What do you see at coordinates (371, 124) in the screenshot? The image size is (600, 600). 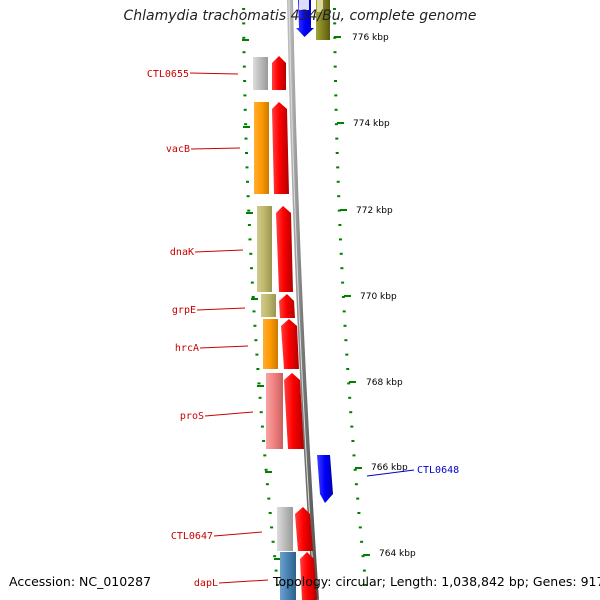 I see `tick-label: 774 kbp` at bounding box center [371, 124].